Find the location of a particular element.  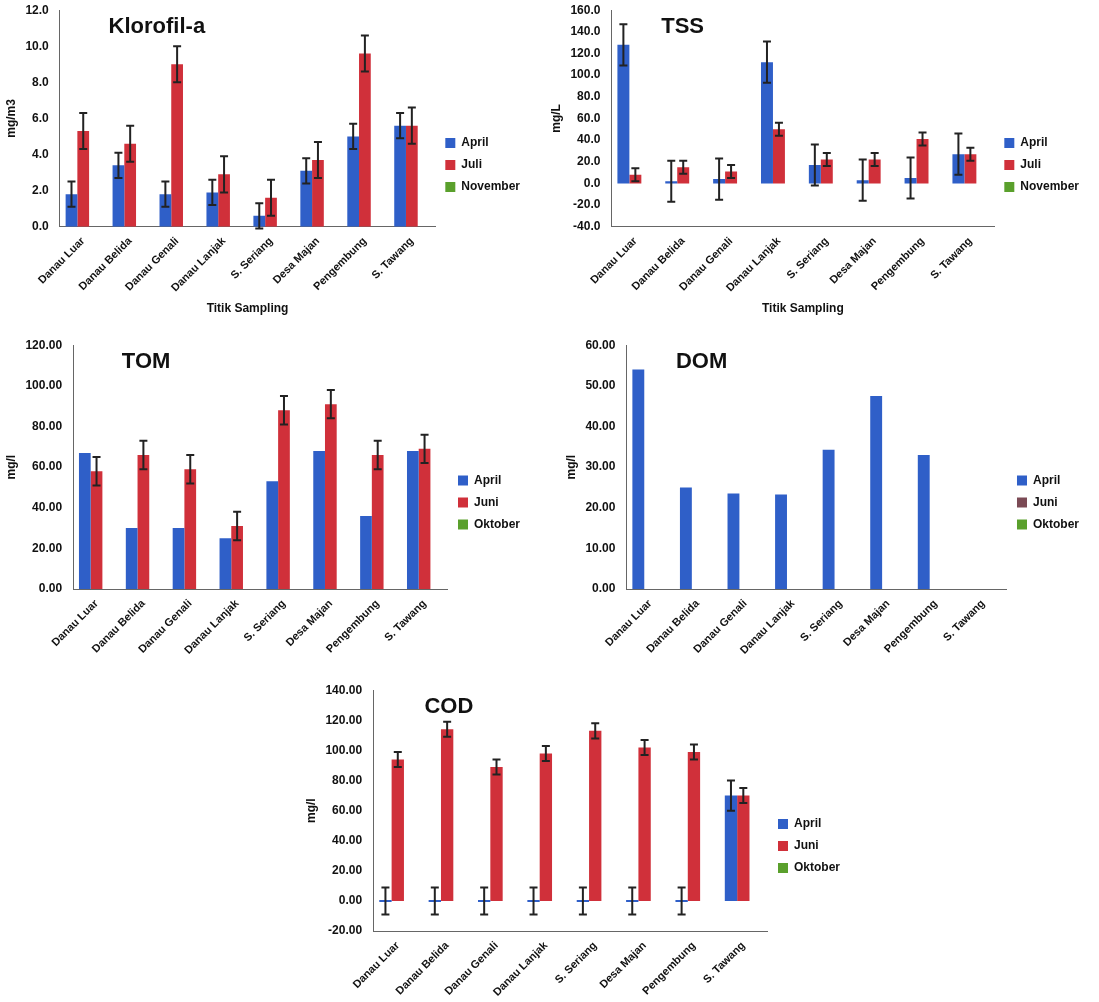

chart-title: TOM is located at coordinates (146, 361).